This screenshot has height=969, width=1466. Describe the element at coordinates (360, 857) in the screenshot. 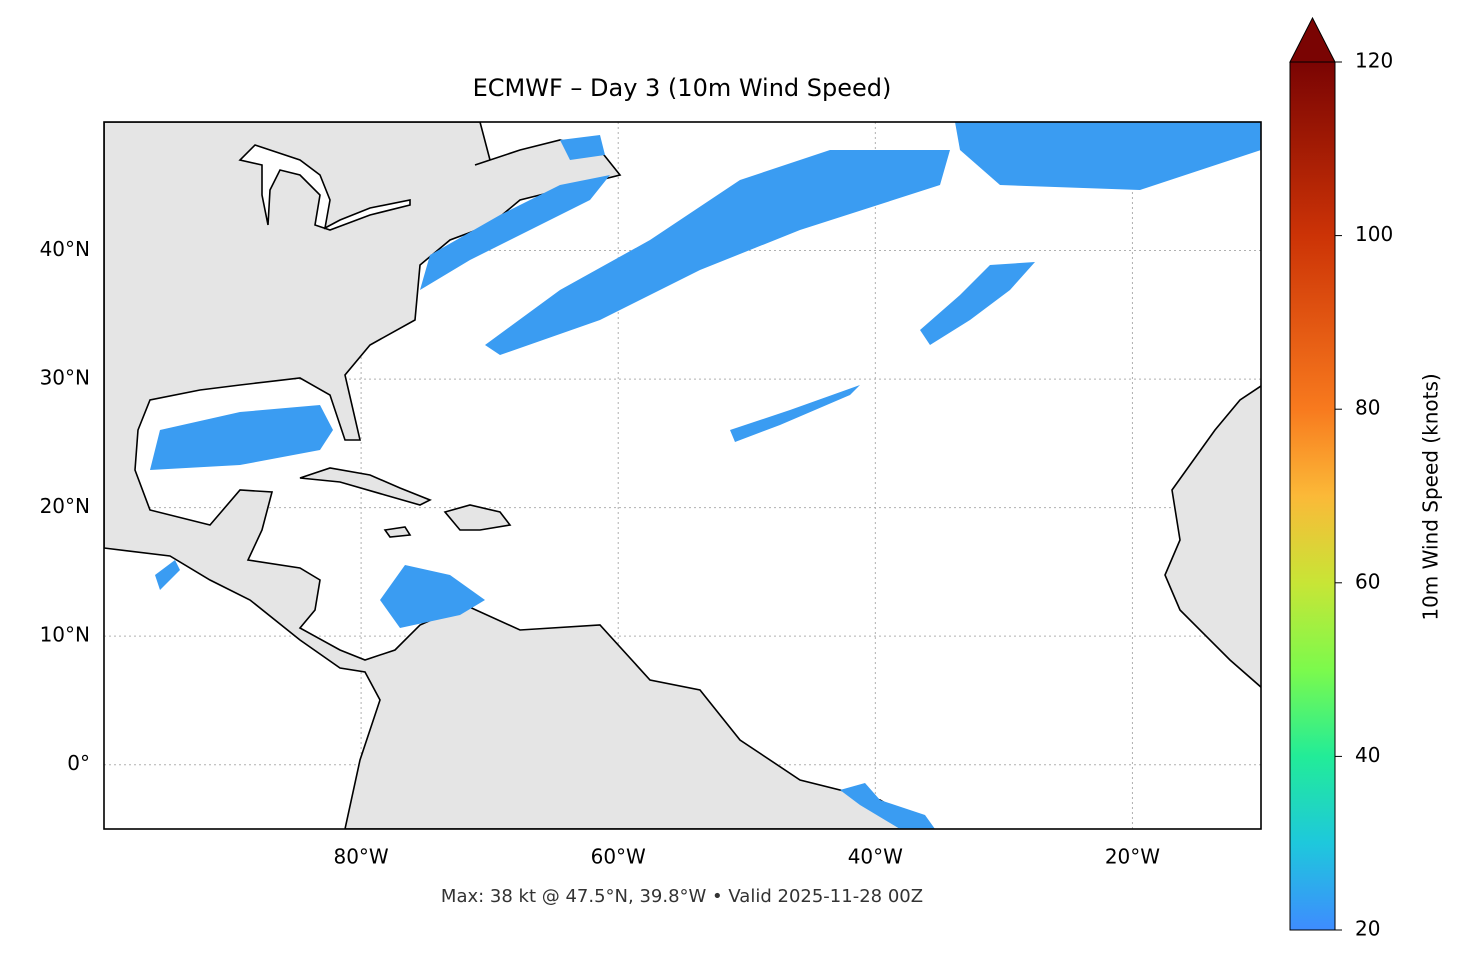

I see `x-tick-label: 80°W` at that location.